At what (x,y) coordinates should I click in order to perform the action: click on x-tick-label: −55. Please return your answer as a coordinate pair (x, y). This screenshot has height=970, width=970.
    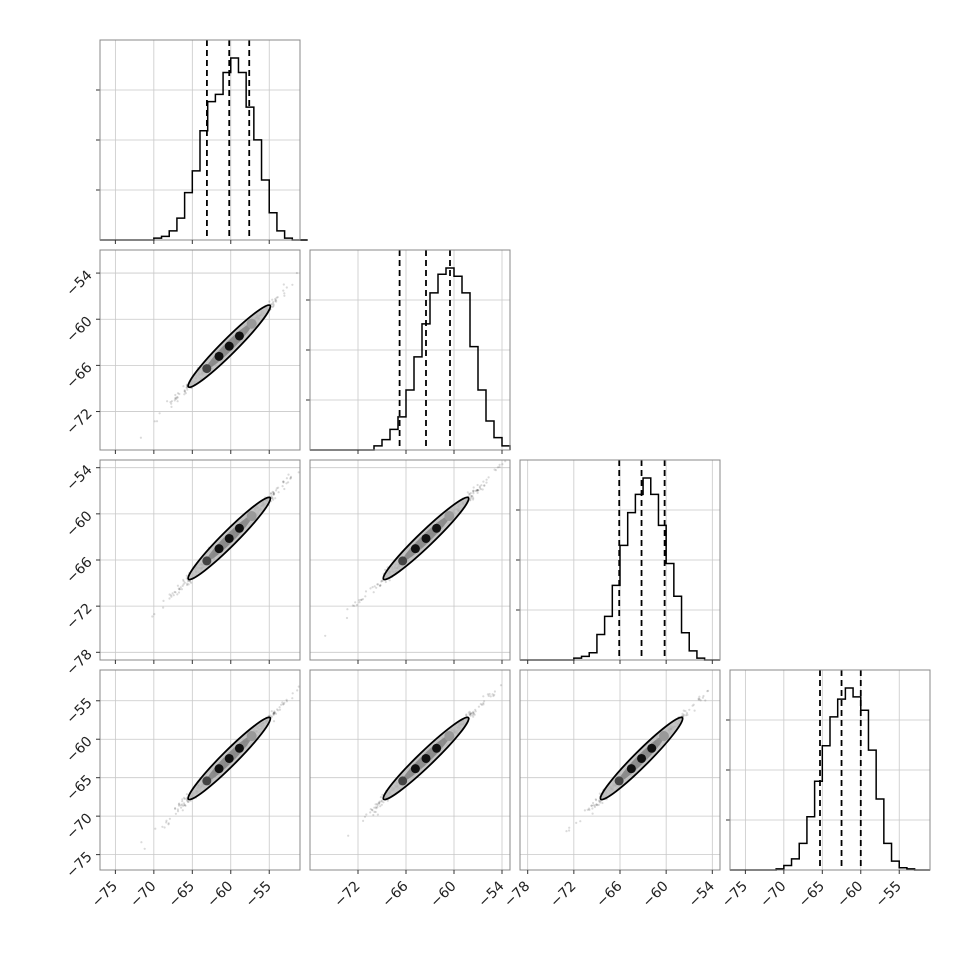
    Looking at the image, I should click on (889, 894).